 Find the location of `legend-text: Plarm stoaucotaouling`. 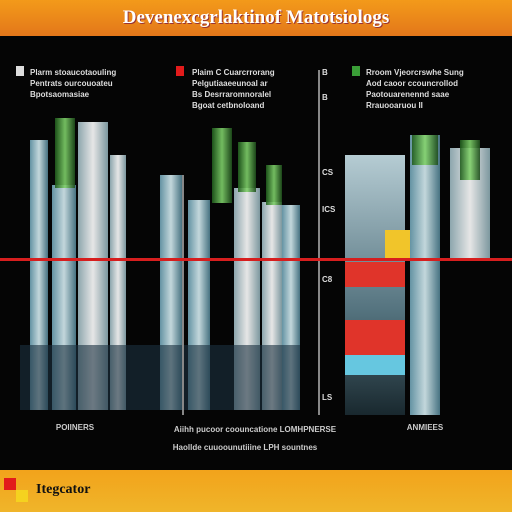

legend-text: Plarm stoaucotaouling is located at coordinates (73, 72).